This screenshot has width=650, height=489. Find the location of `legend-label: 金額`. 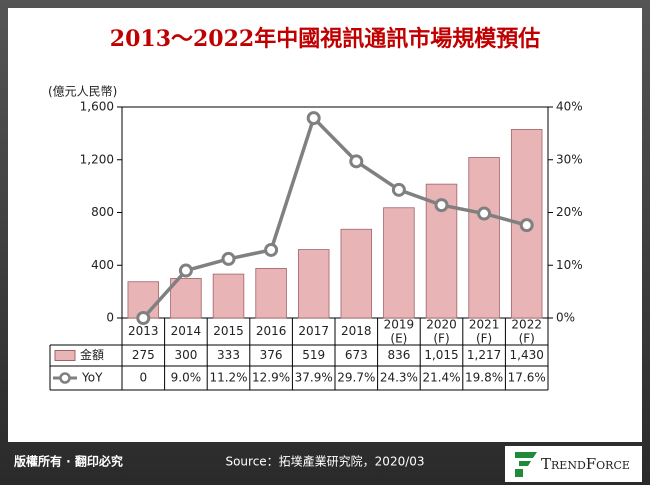

legend-label: 金額 is located at coordinates (92, 354).